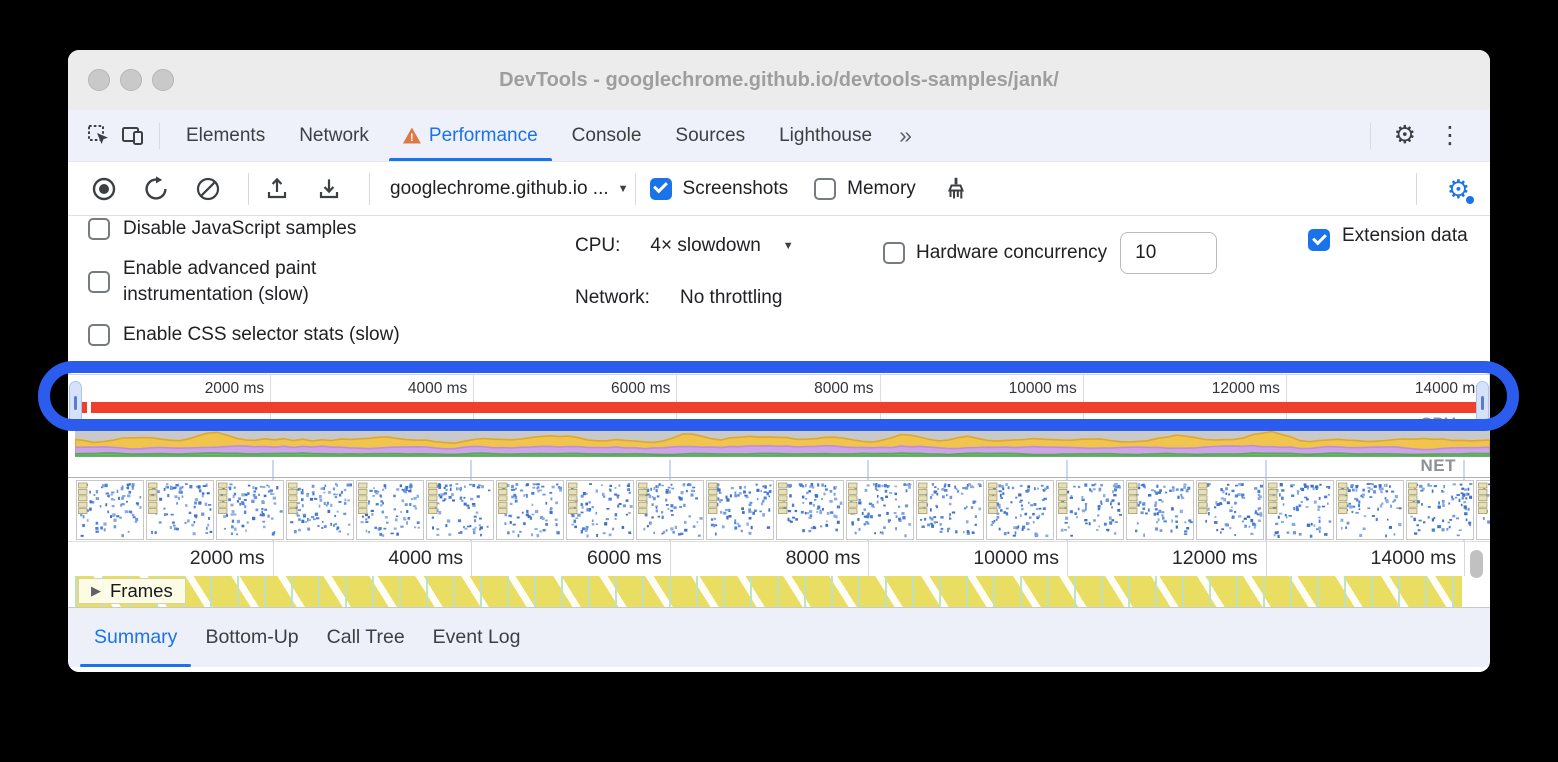 This screenshot has width=1558, height=762. What do you see at coordinates (329, 189) in the screenshot?
I see `download-profile-icon` at bounding box center [329, 189].